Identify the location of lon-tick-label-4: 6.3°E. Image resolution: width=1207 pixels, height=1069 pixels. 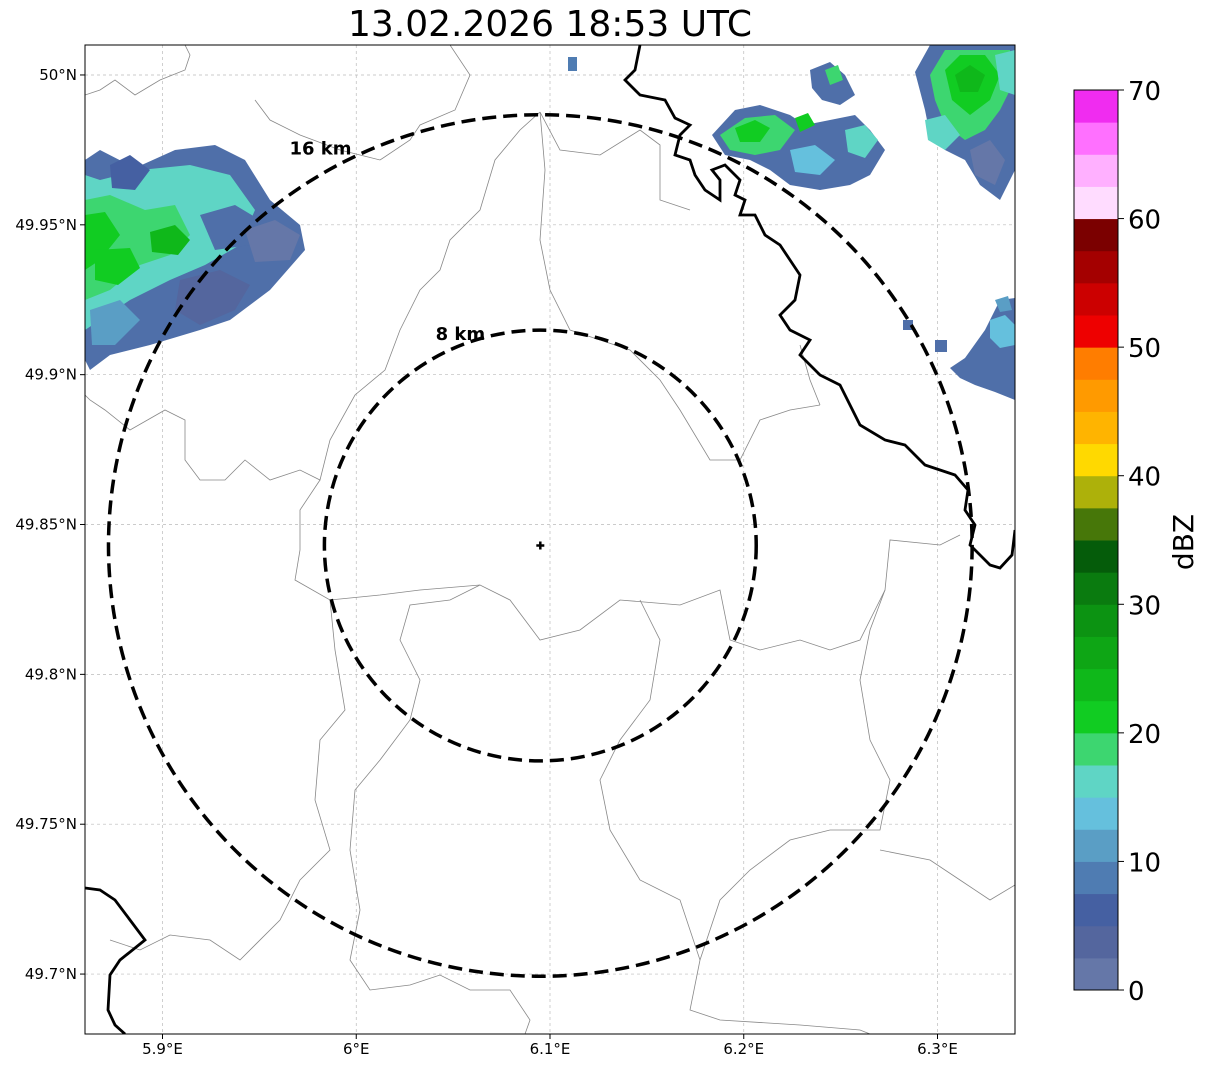
(937, 1049).